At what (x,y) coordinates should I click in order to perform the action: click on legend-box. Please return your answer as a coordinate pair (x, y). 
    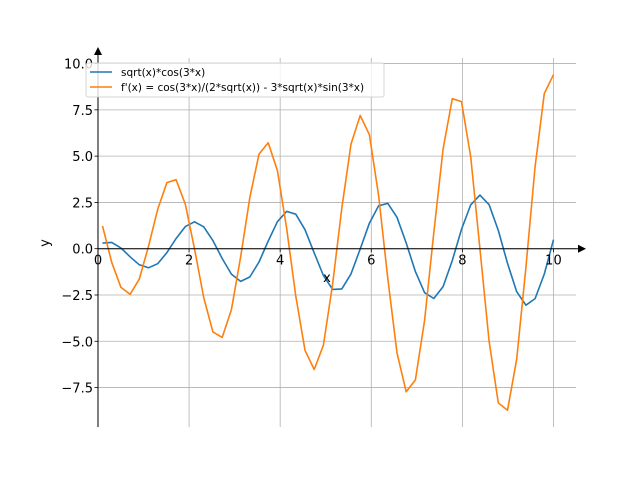
    Looking at the image, I should click on (235, 80).